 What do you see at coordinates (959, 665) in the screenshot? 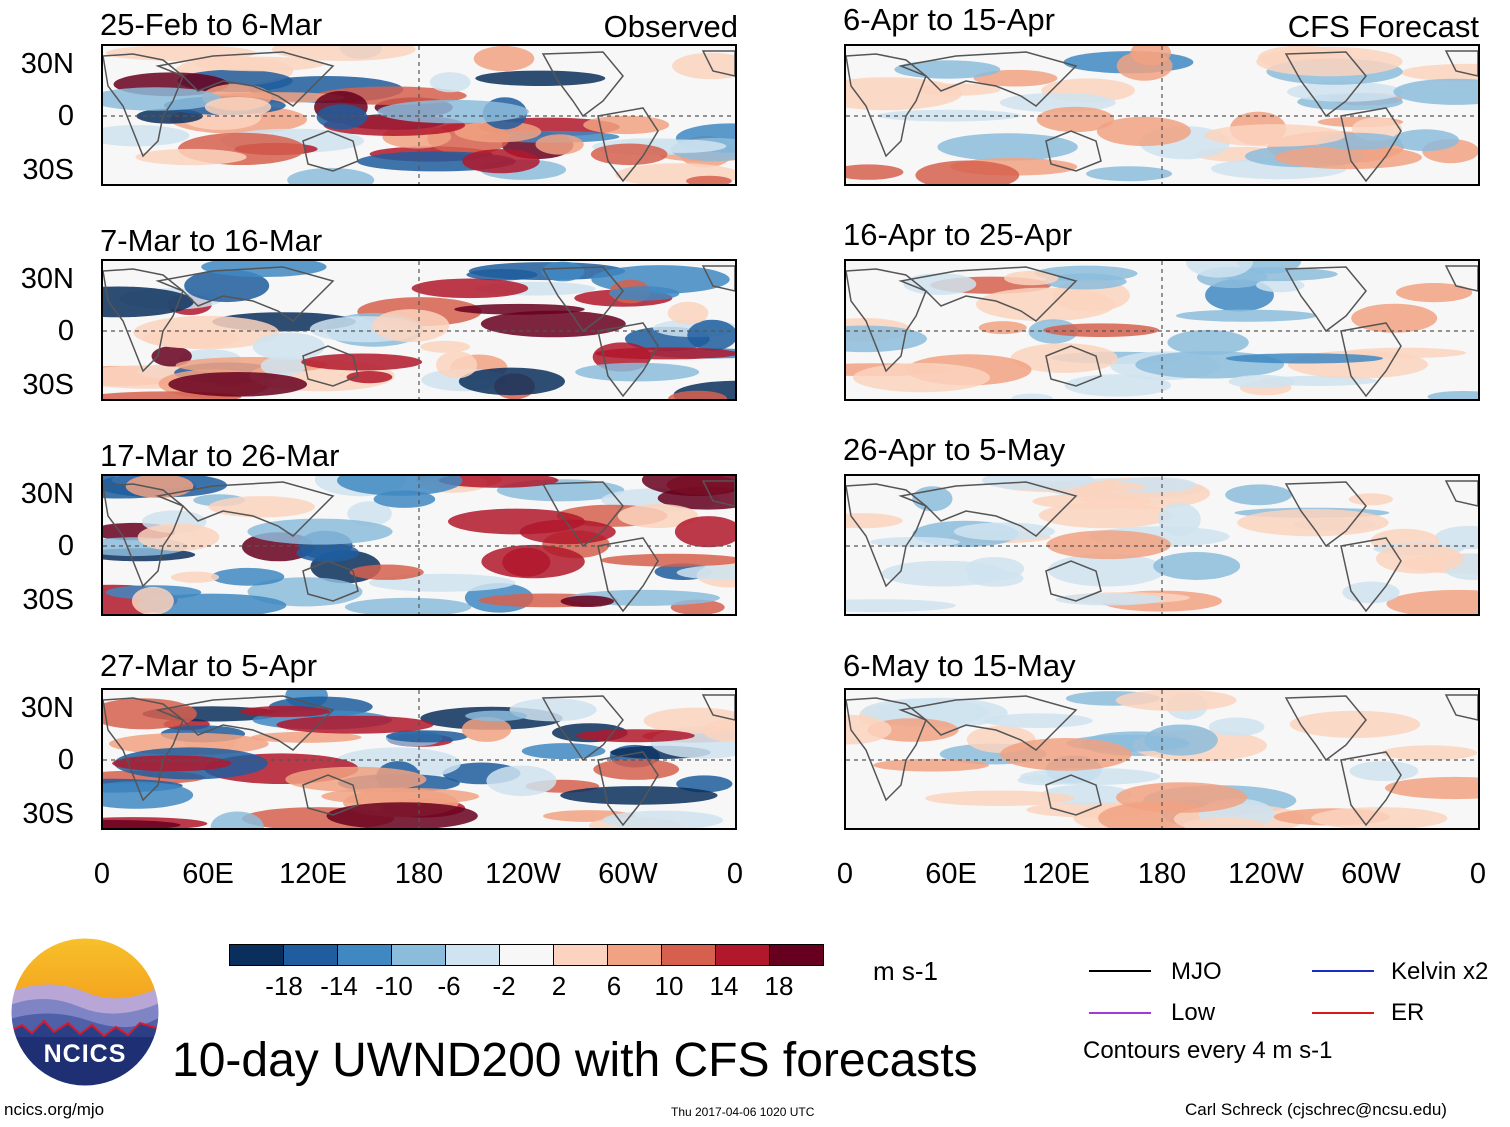
I see `panel-title-fc-4: 6-May to 15-May` at bounding box center [959, 665].